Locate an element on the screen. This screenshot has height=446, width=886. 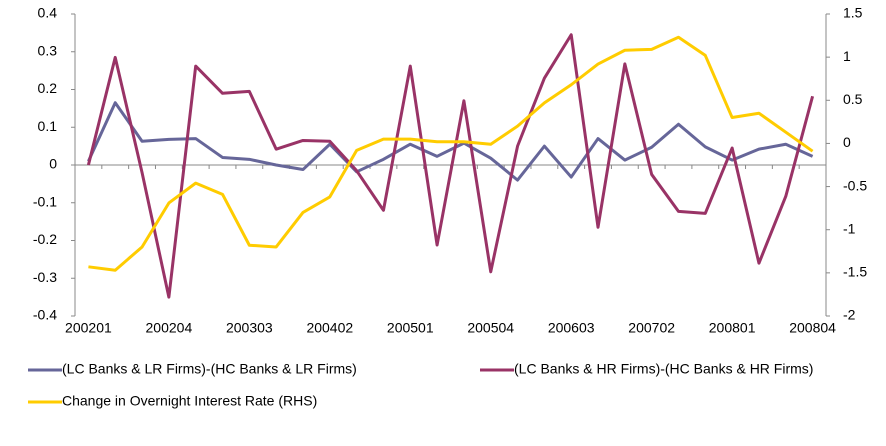
y-tick-label: 0.1 is located at coordinates (48, 126).